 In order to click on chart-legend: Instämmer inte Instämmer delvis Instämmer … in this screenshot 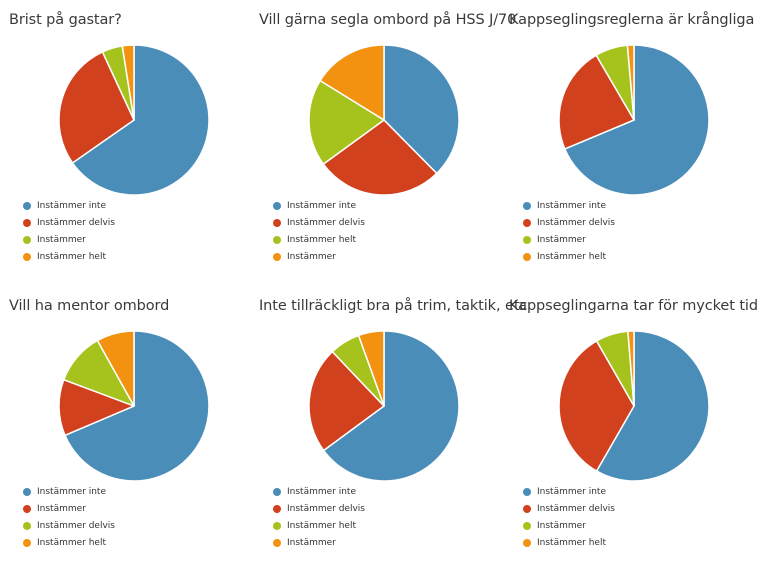, I will do `click(319, 517)`.